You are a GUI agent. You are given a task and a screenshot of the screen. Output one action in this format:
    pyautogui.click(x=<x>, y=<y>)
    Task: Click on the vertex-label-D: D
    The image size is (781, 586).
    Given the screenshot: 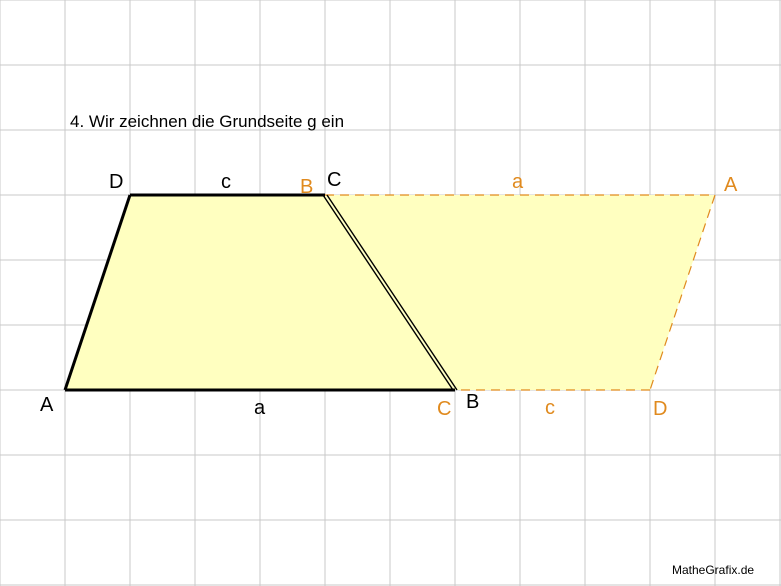 What is the action you would take?
    pyautogui.click(x=116, y=182)
    